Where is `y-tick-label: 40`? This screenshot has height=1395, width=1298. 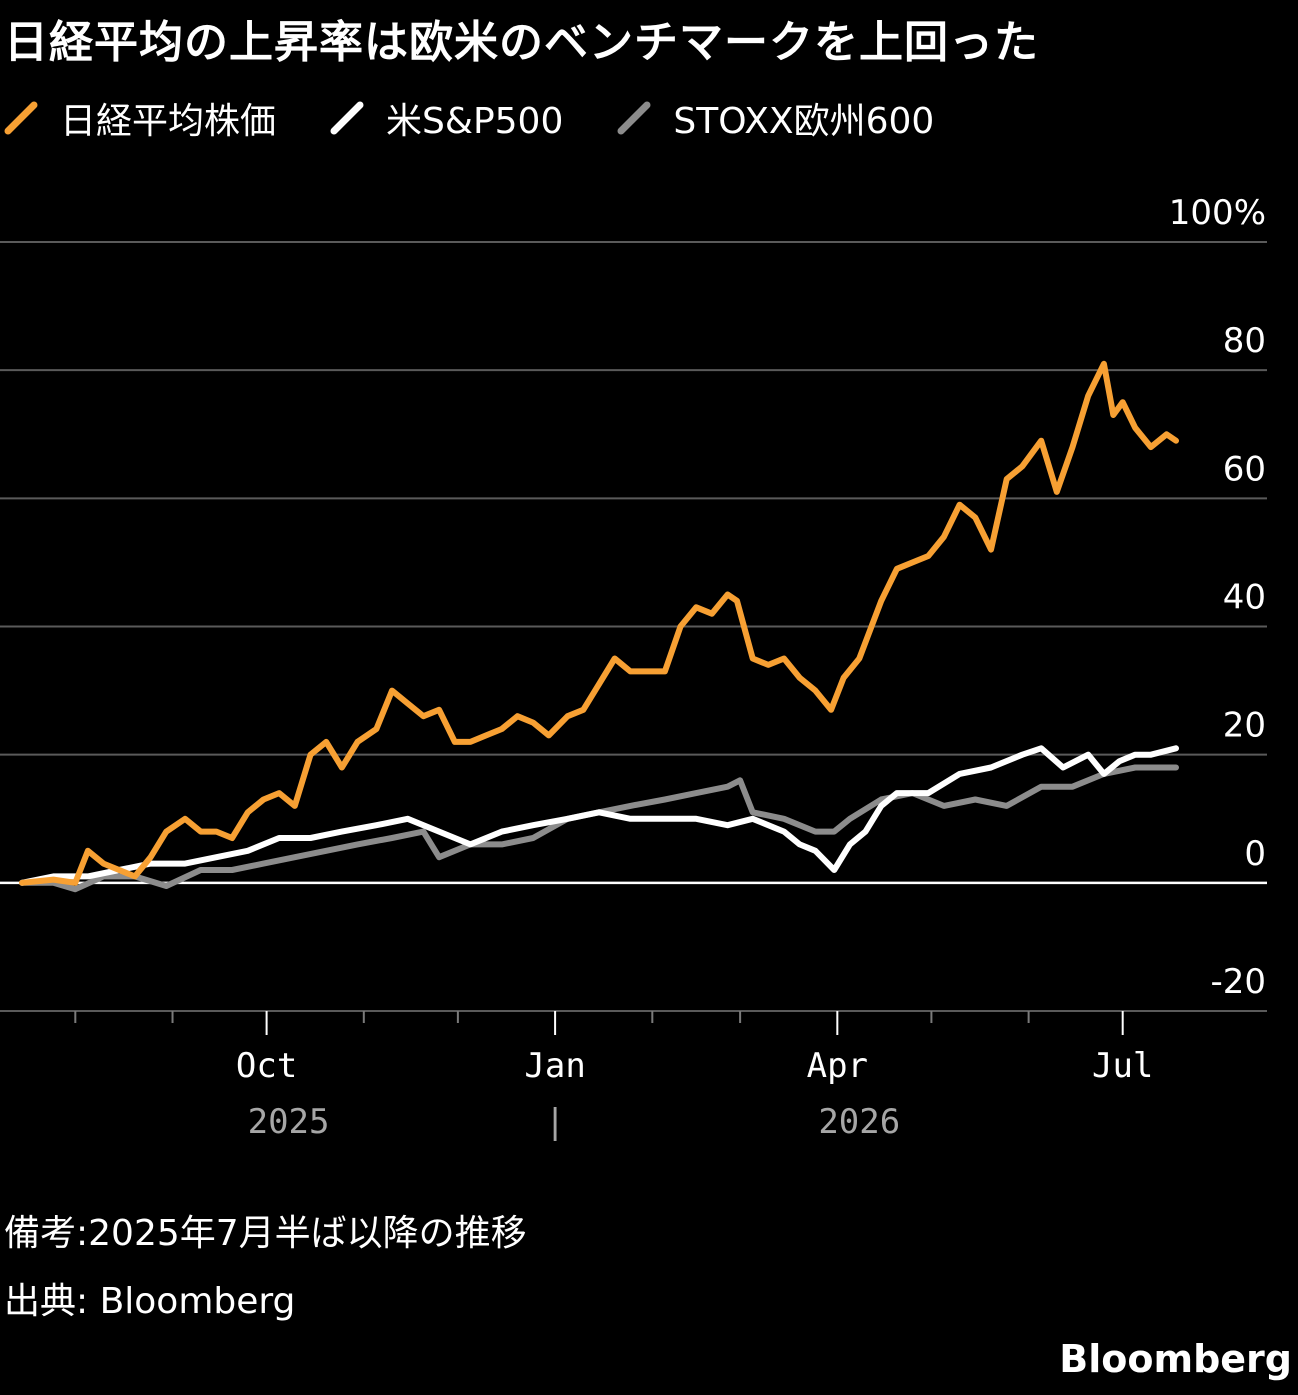 y-tick-label: 40 is located at coordinates (1244, 598).